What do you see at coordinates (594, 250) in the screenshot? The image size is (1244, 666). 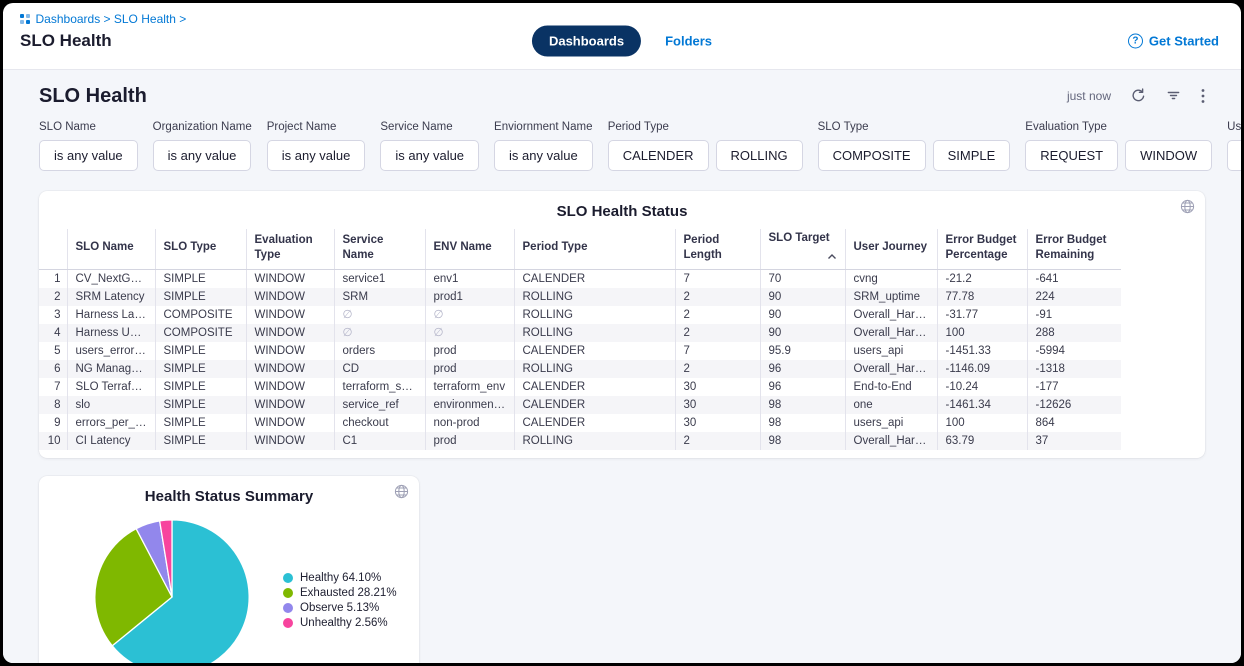 I see `column-header-period-type: Period Type` at bounding box center [594, 250].